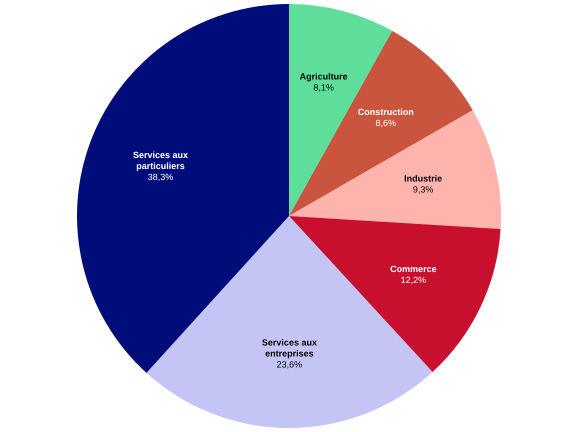  What do you see at coordinates (385, 123) in the screenshot?
I see `data-label: 8,6%` at bounding box center [385, 123].